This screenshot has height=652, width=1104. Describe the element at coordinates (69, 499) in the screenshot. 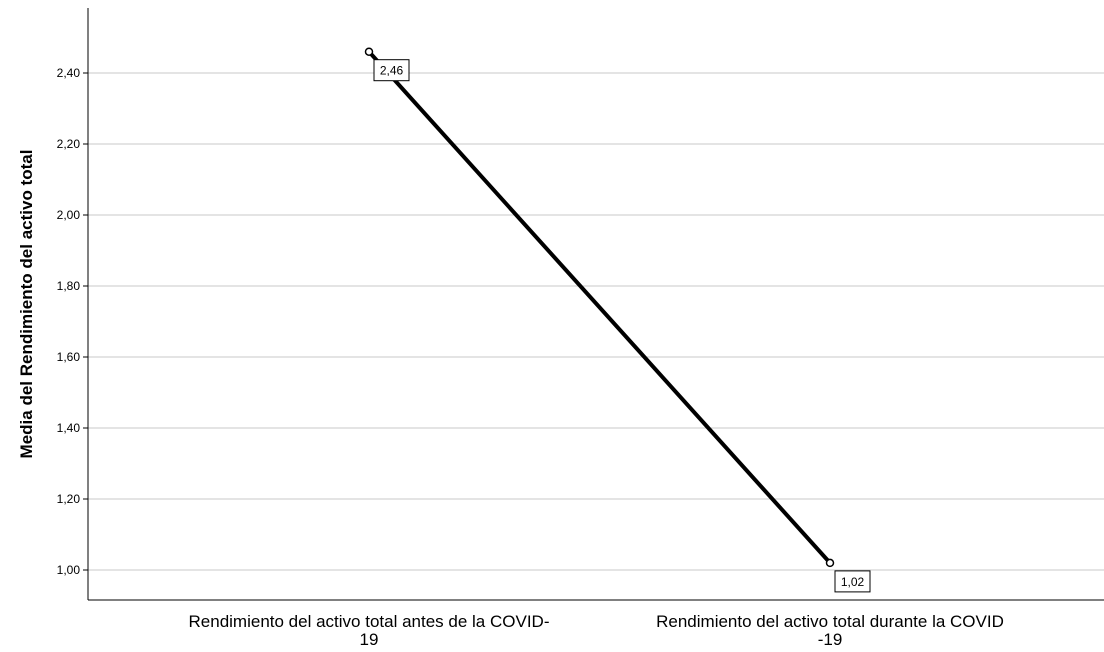

I see `y-tick-label: 1,20` at that location.